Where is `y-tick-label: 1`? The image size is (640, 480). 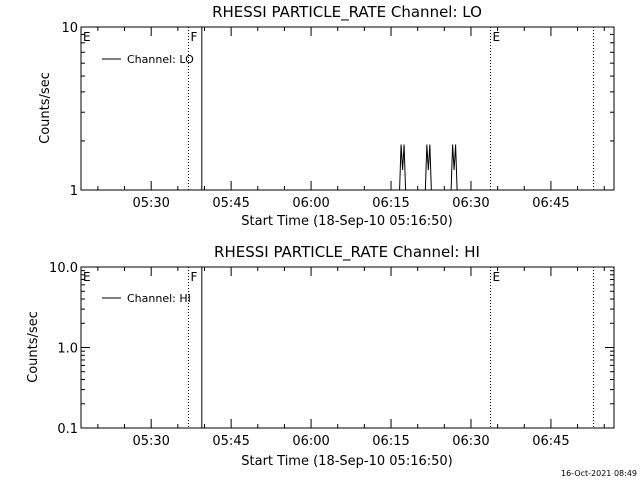 y-tick-label: 1 is located at coordinates (74, 191).